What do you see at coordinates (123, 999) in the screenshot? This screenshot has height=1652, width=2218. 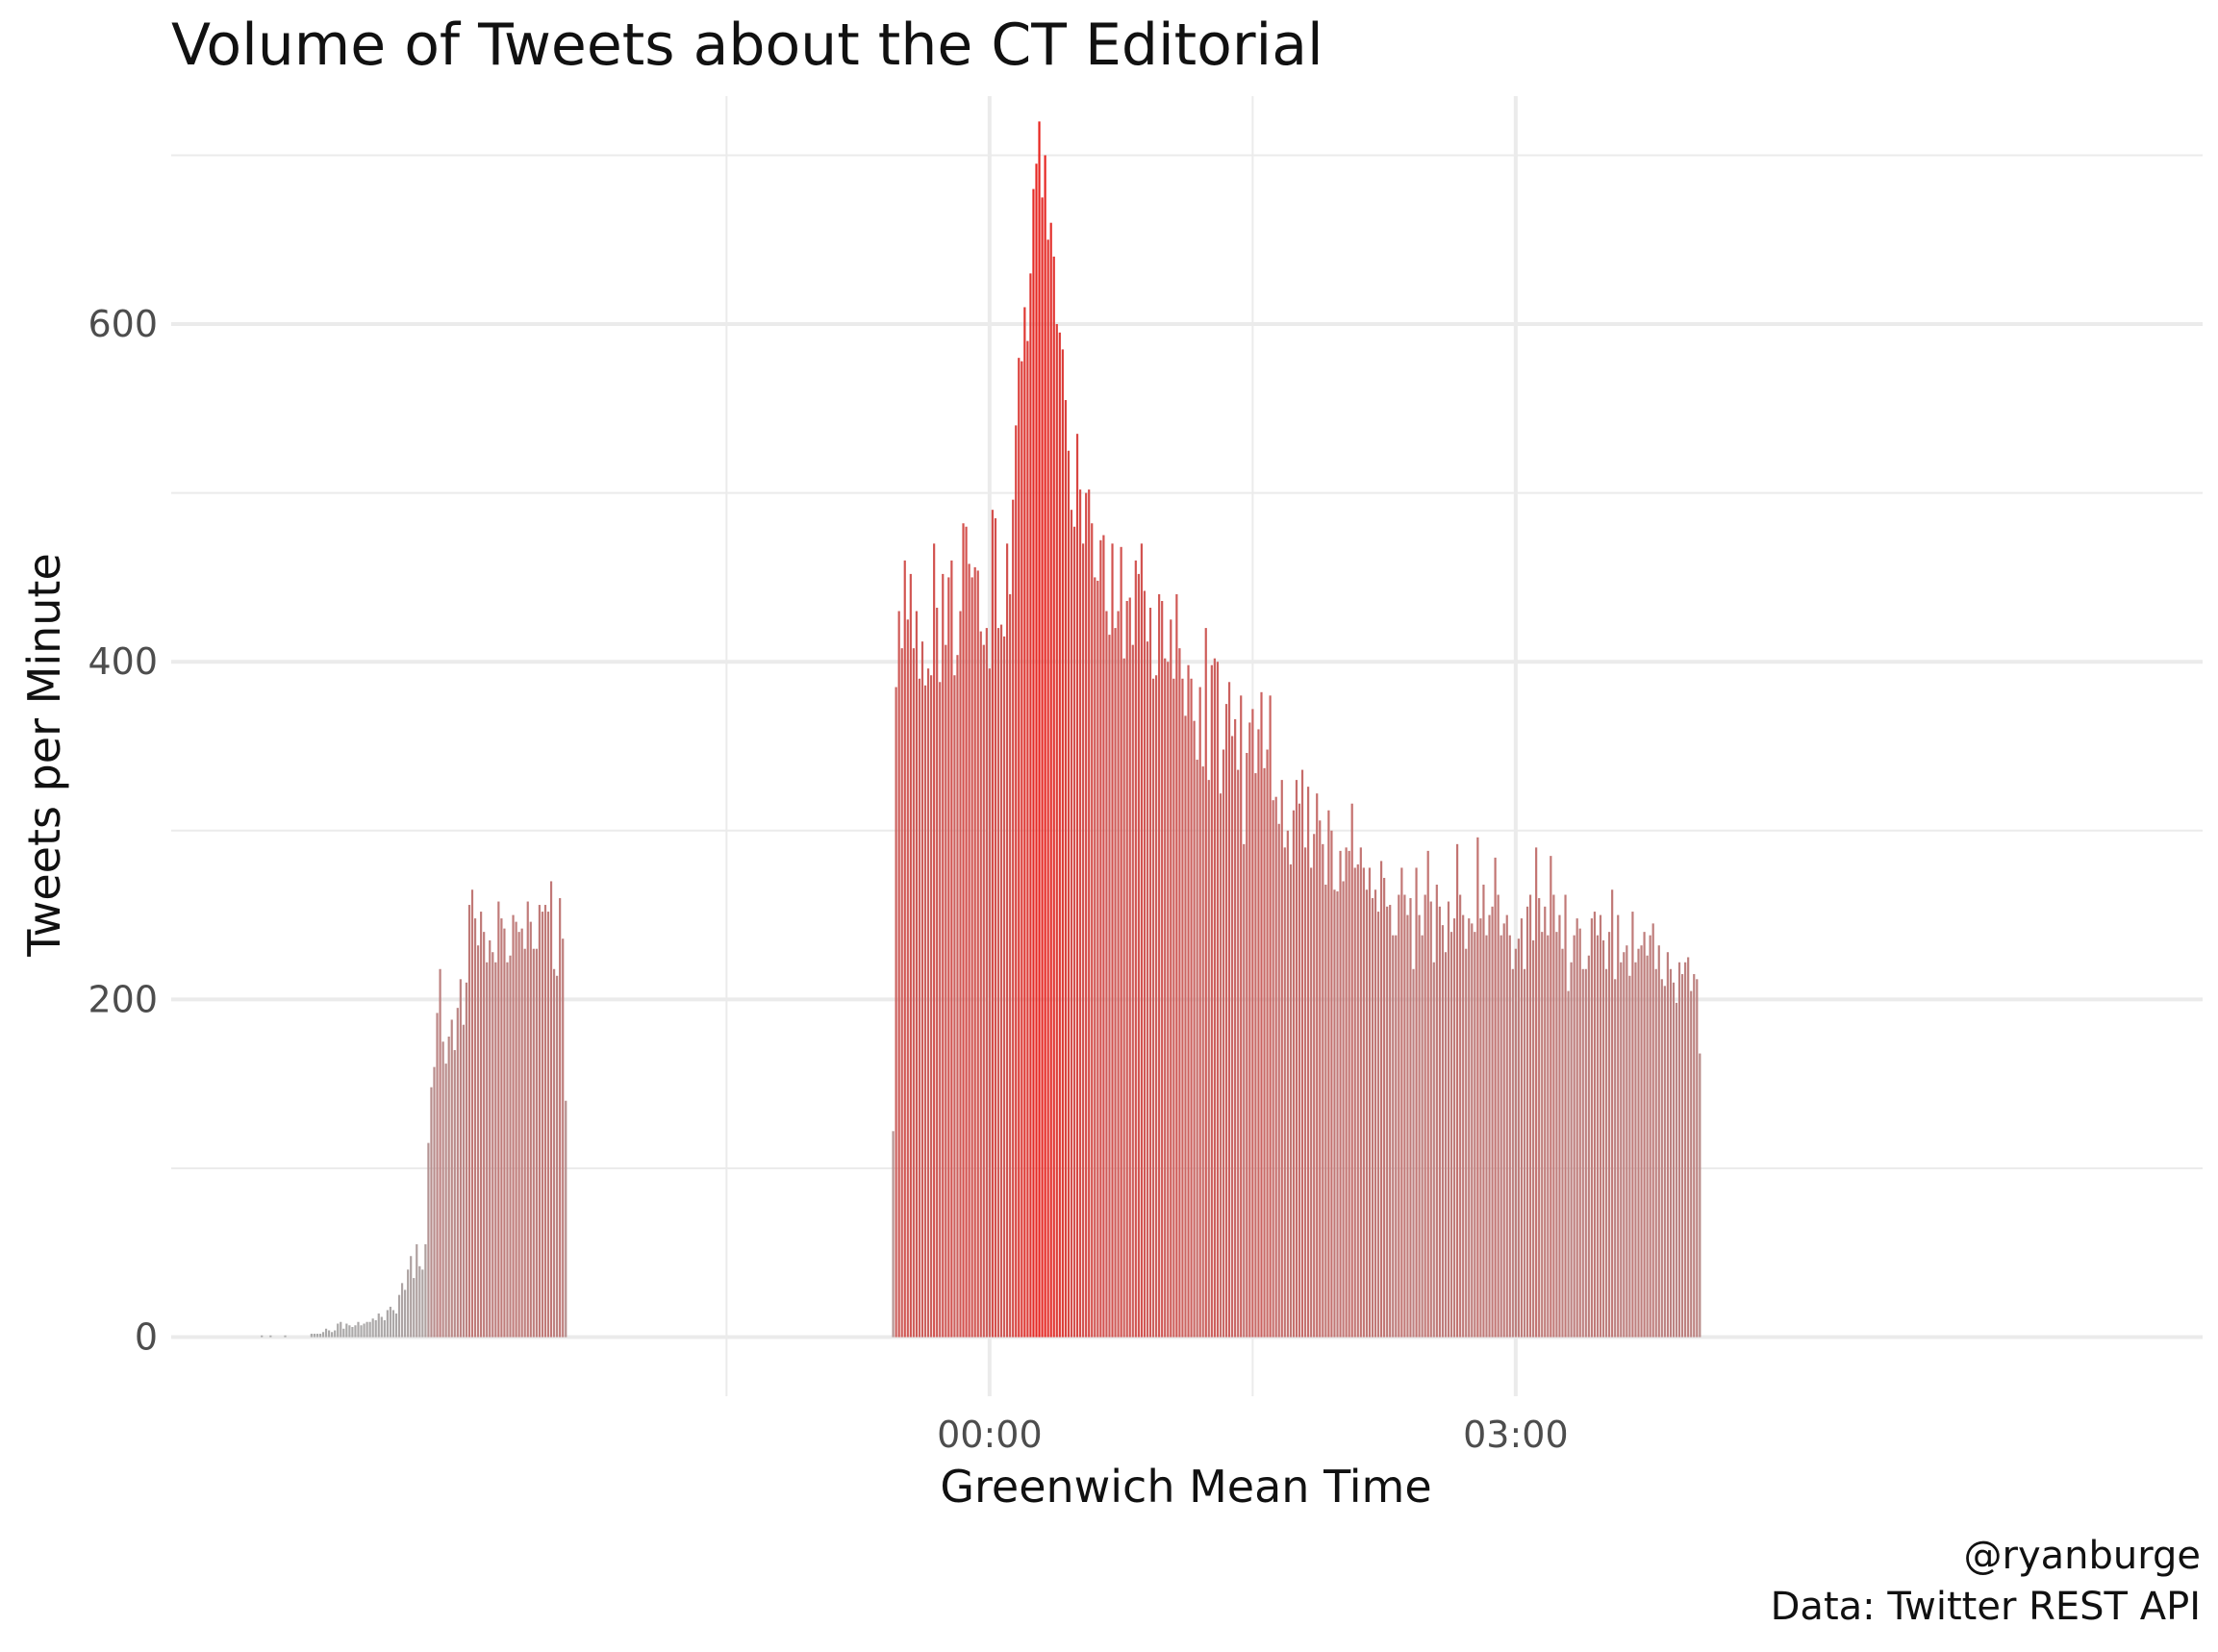 I see `y-tick-label: 200` at bounding box center [123, 999].